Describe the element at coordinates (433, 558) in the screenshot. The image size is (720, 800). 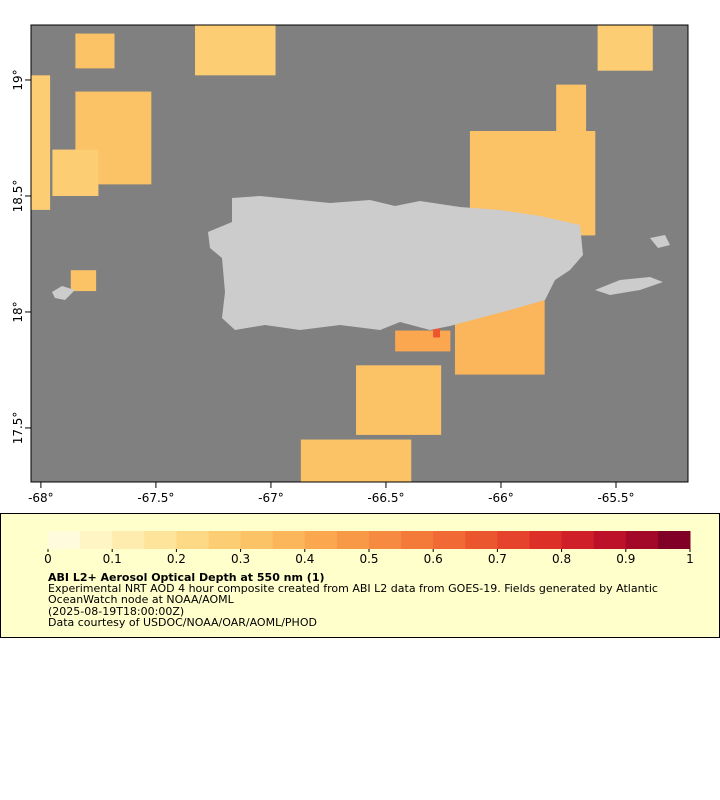
I see `colorbar-tick-label: 0.6` at that location.